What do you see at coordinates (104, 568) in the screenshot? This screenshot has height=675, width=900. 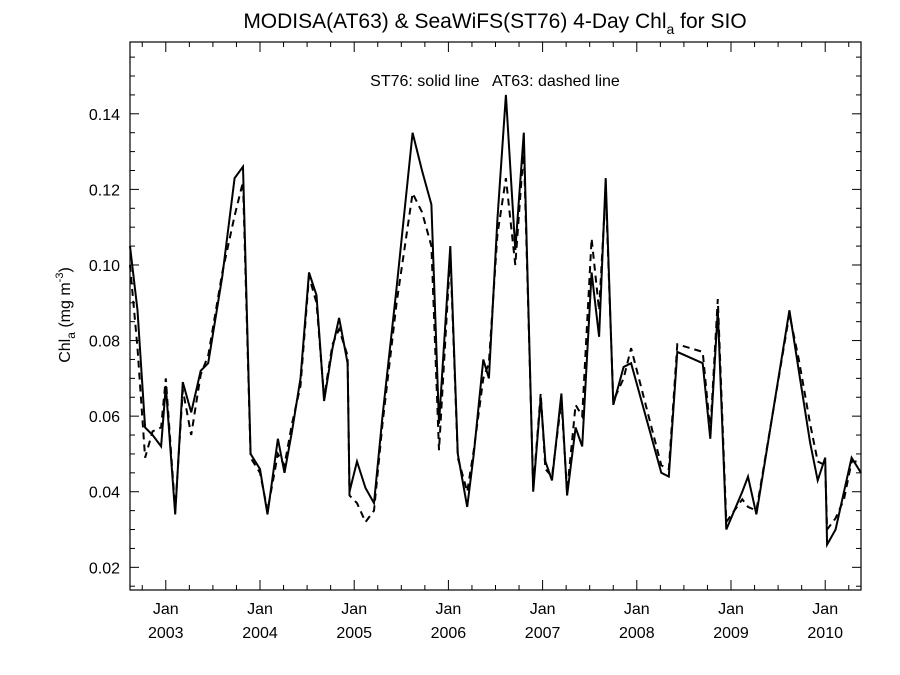 I see `y-tick-label: 0.02` at bounding box center [104, 568].